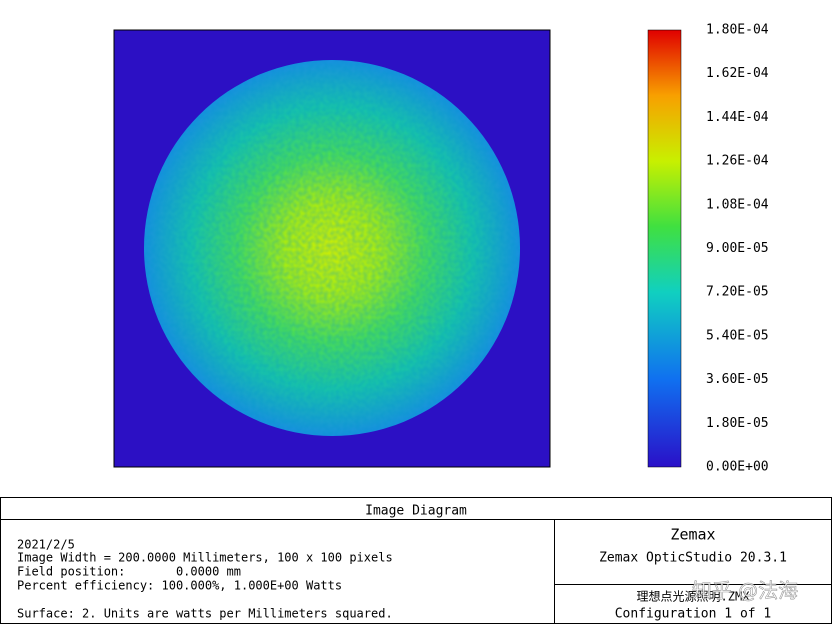  What do you see at coordinates (737, 204) in the screenshot?
I see `colorbar-label: 1.08E-04` at bounding box center [737, 204].